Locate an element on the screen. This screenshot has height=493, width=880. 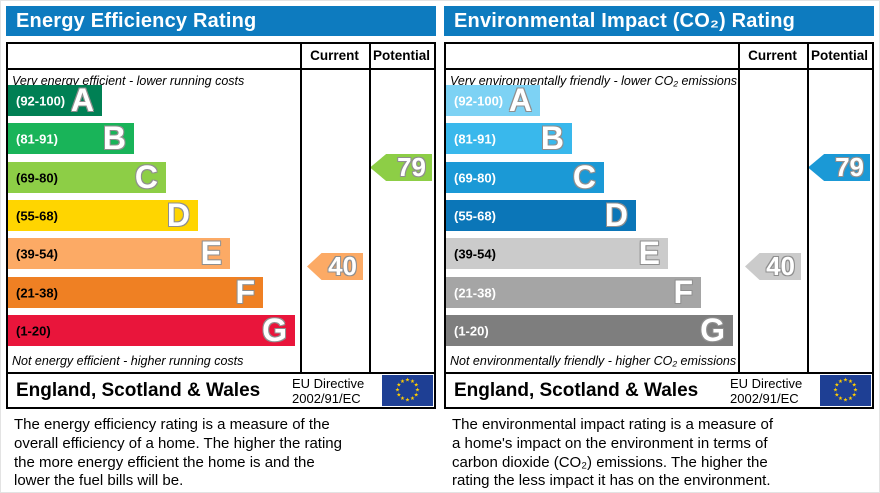
panel-title: Environmental Impact (CO₂) Rating is located at coordinates (659, 21).